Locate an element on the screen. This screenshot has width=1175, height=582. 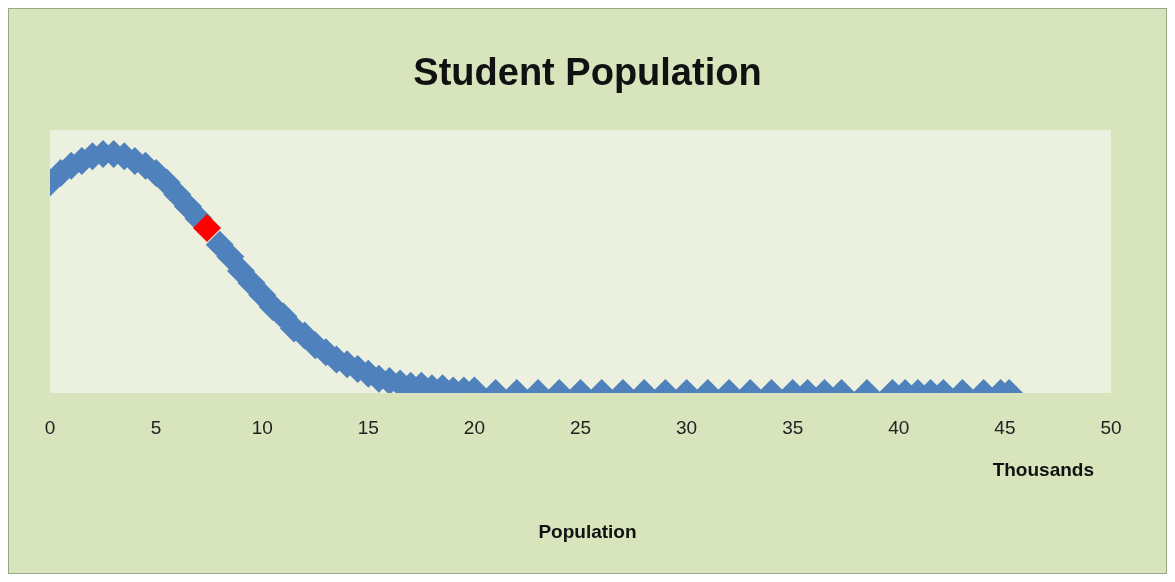
x-tick-label: 25 is located at coordinates (580, 428).